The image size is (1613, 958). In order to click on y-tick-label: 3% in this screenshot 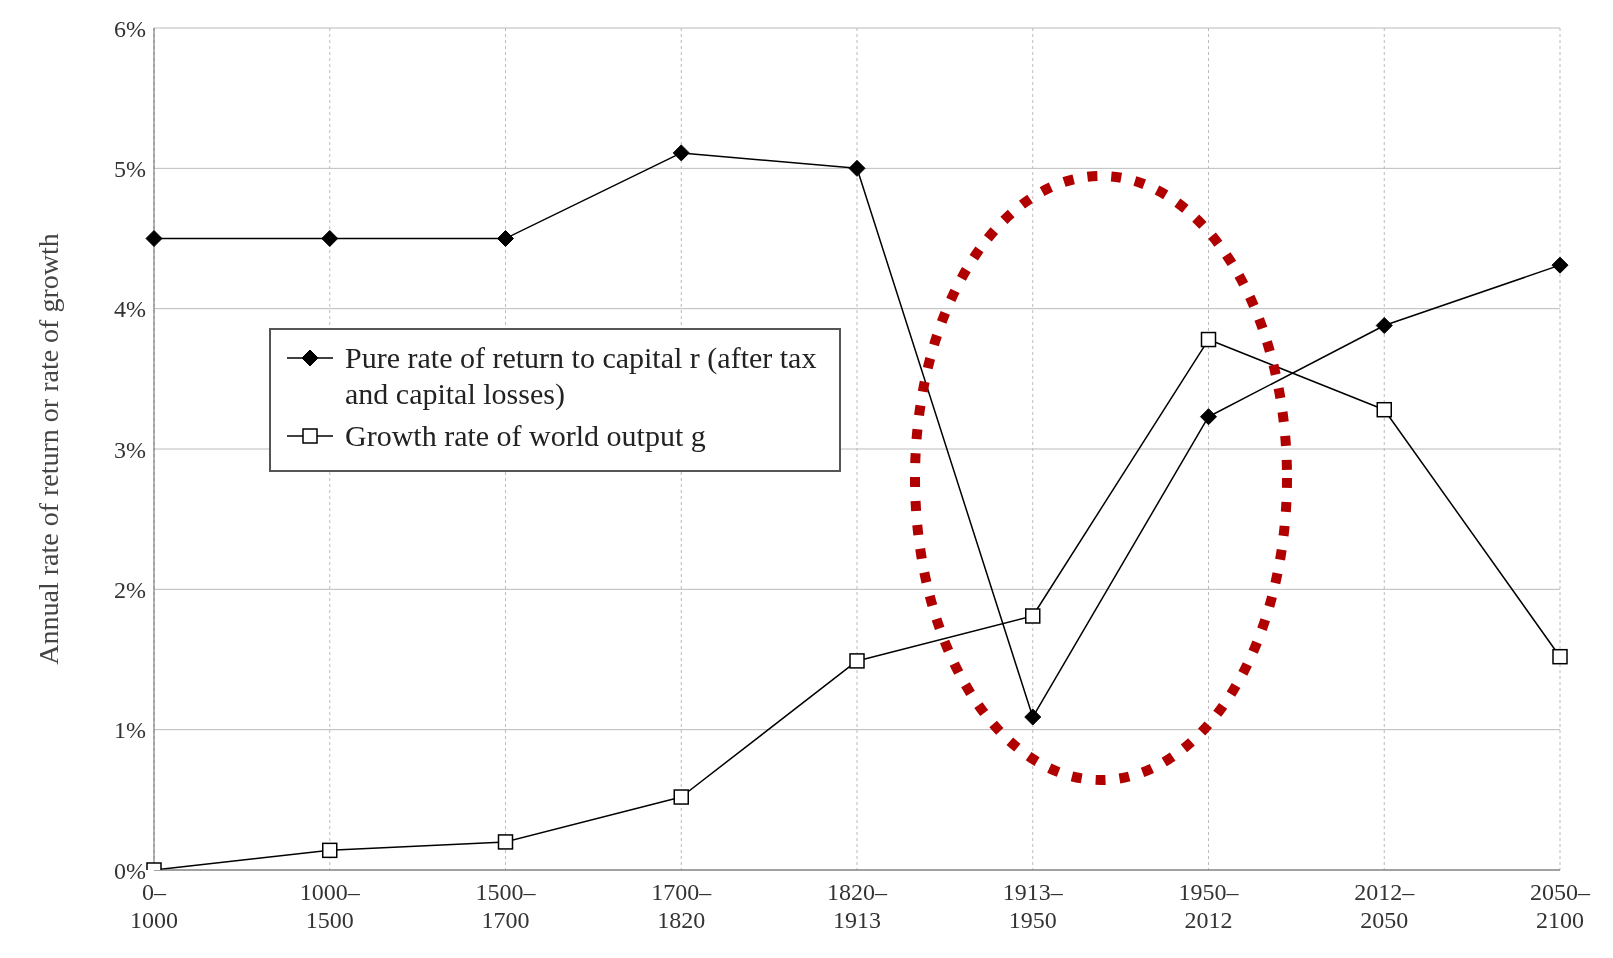, I will do `click(130, 449)`.